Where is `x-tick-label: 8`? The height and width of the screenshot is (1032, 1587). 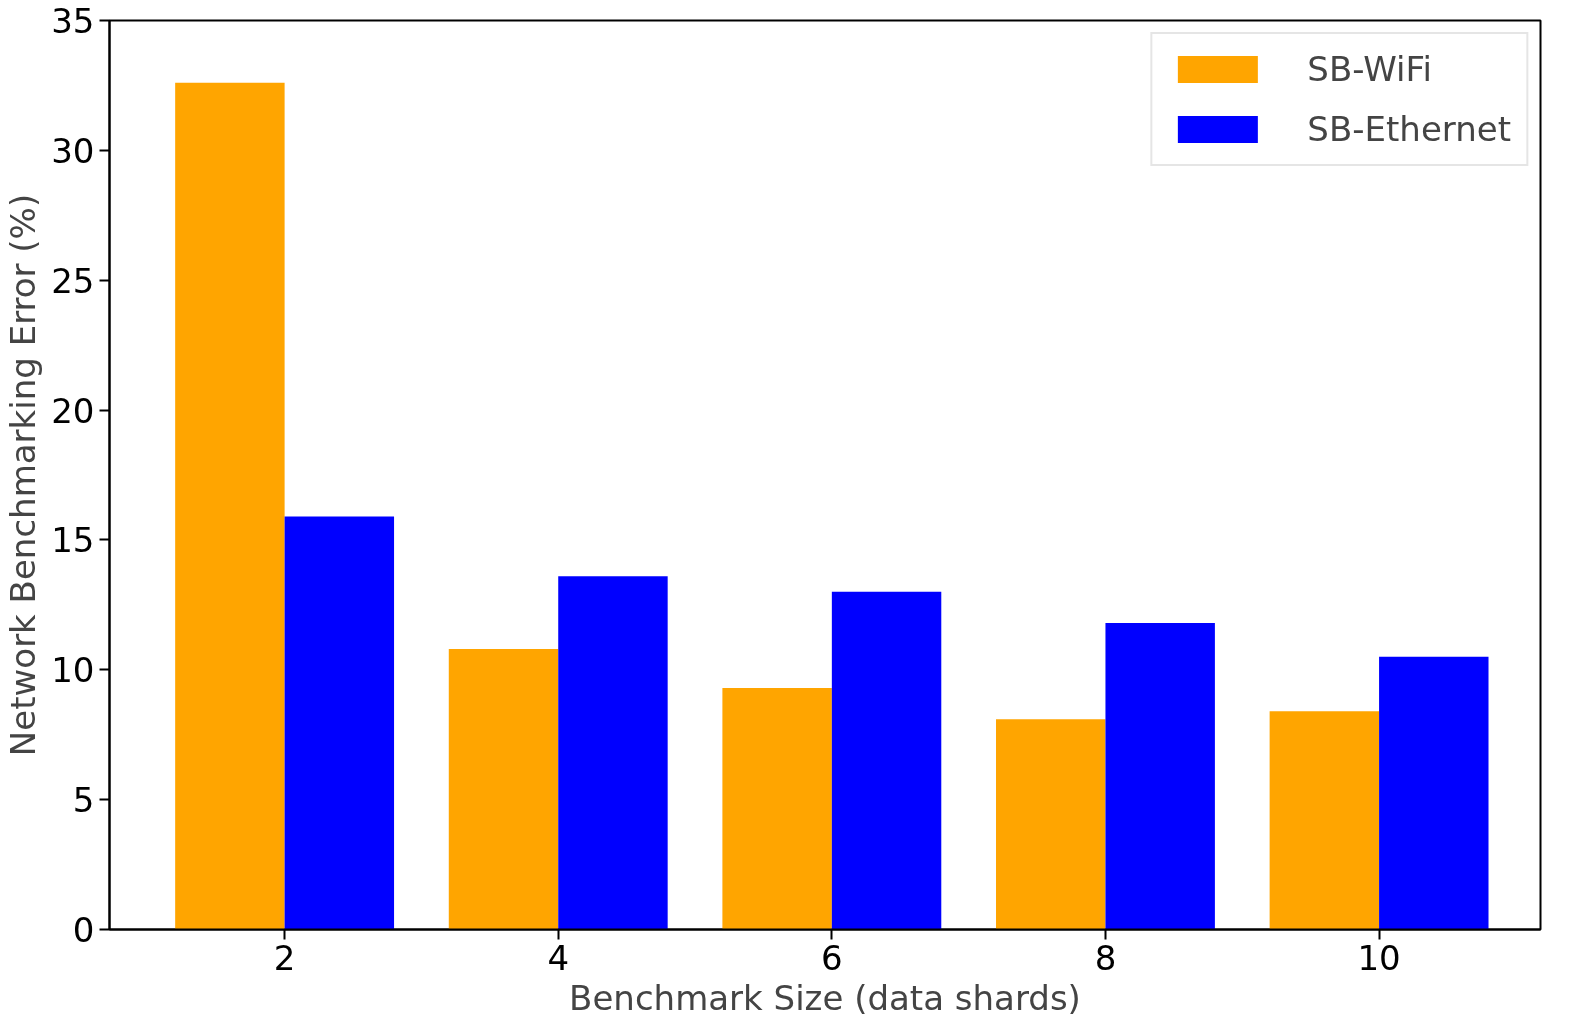
x-tick-label: 8 is located at coordinates (1105, 957).